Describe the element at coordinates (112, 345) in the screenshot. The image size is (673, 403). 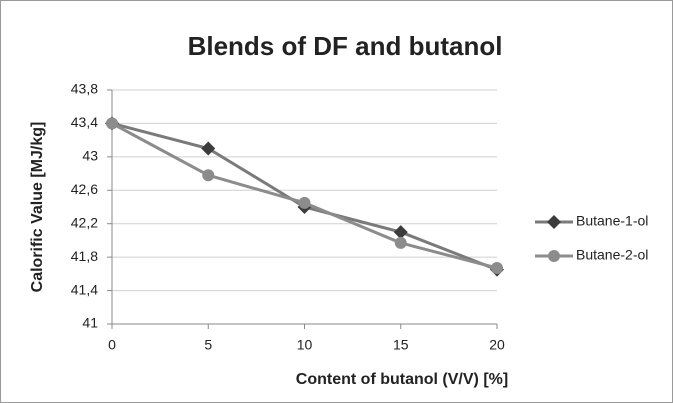
I see `x-tick-label: 0` at that location.